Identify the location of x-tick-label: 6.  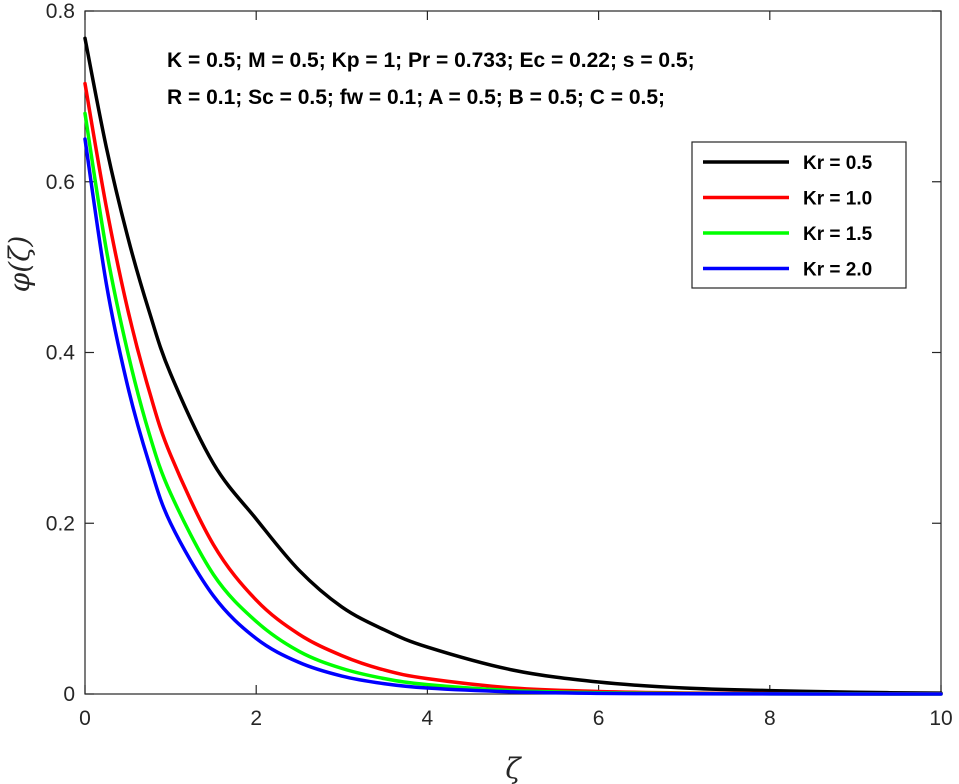
(599, 718).